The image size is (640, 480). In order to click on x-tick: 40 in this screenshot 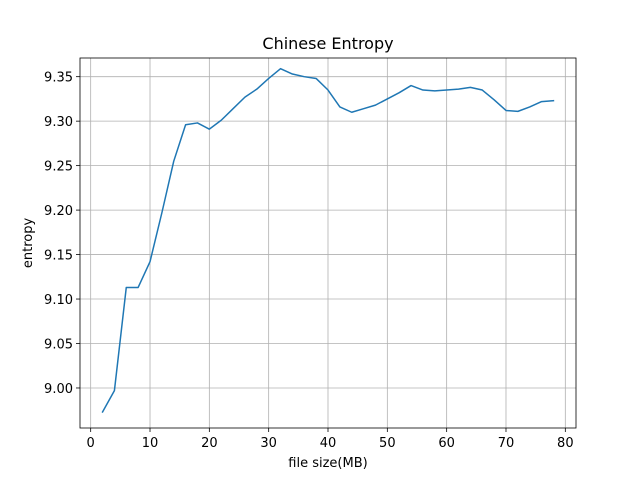, I will do `click(328, 439)`.